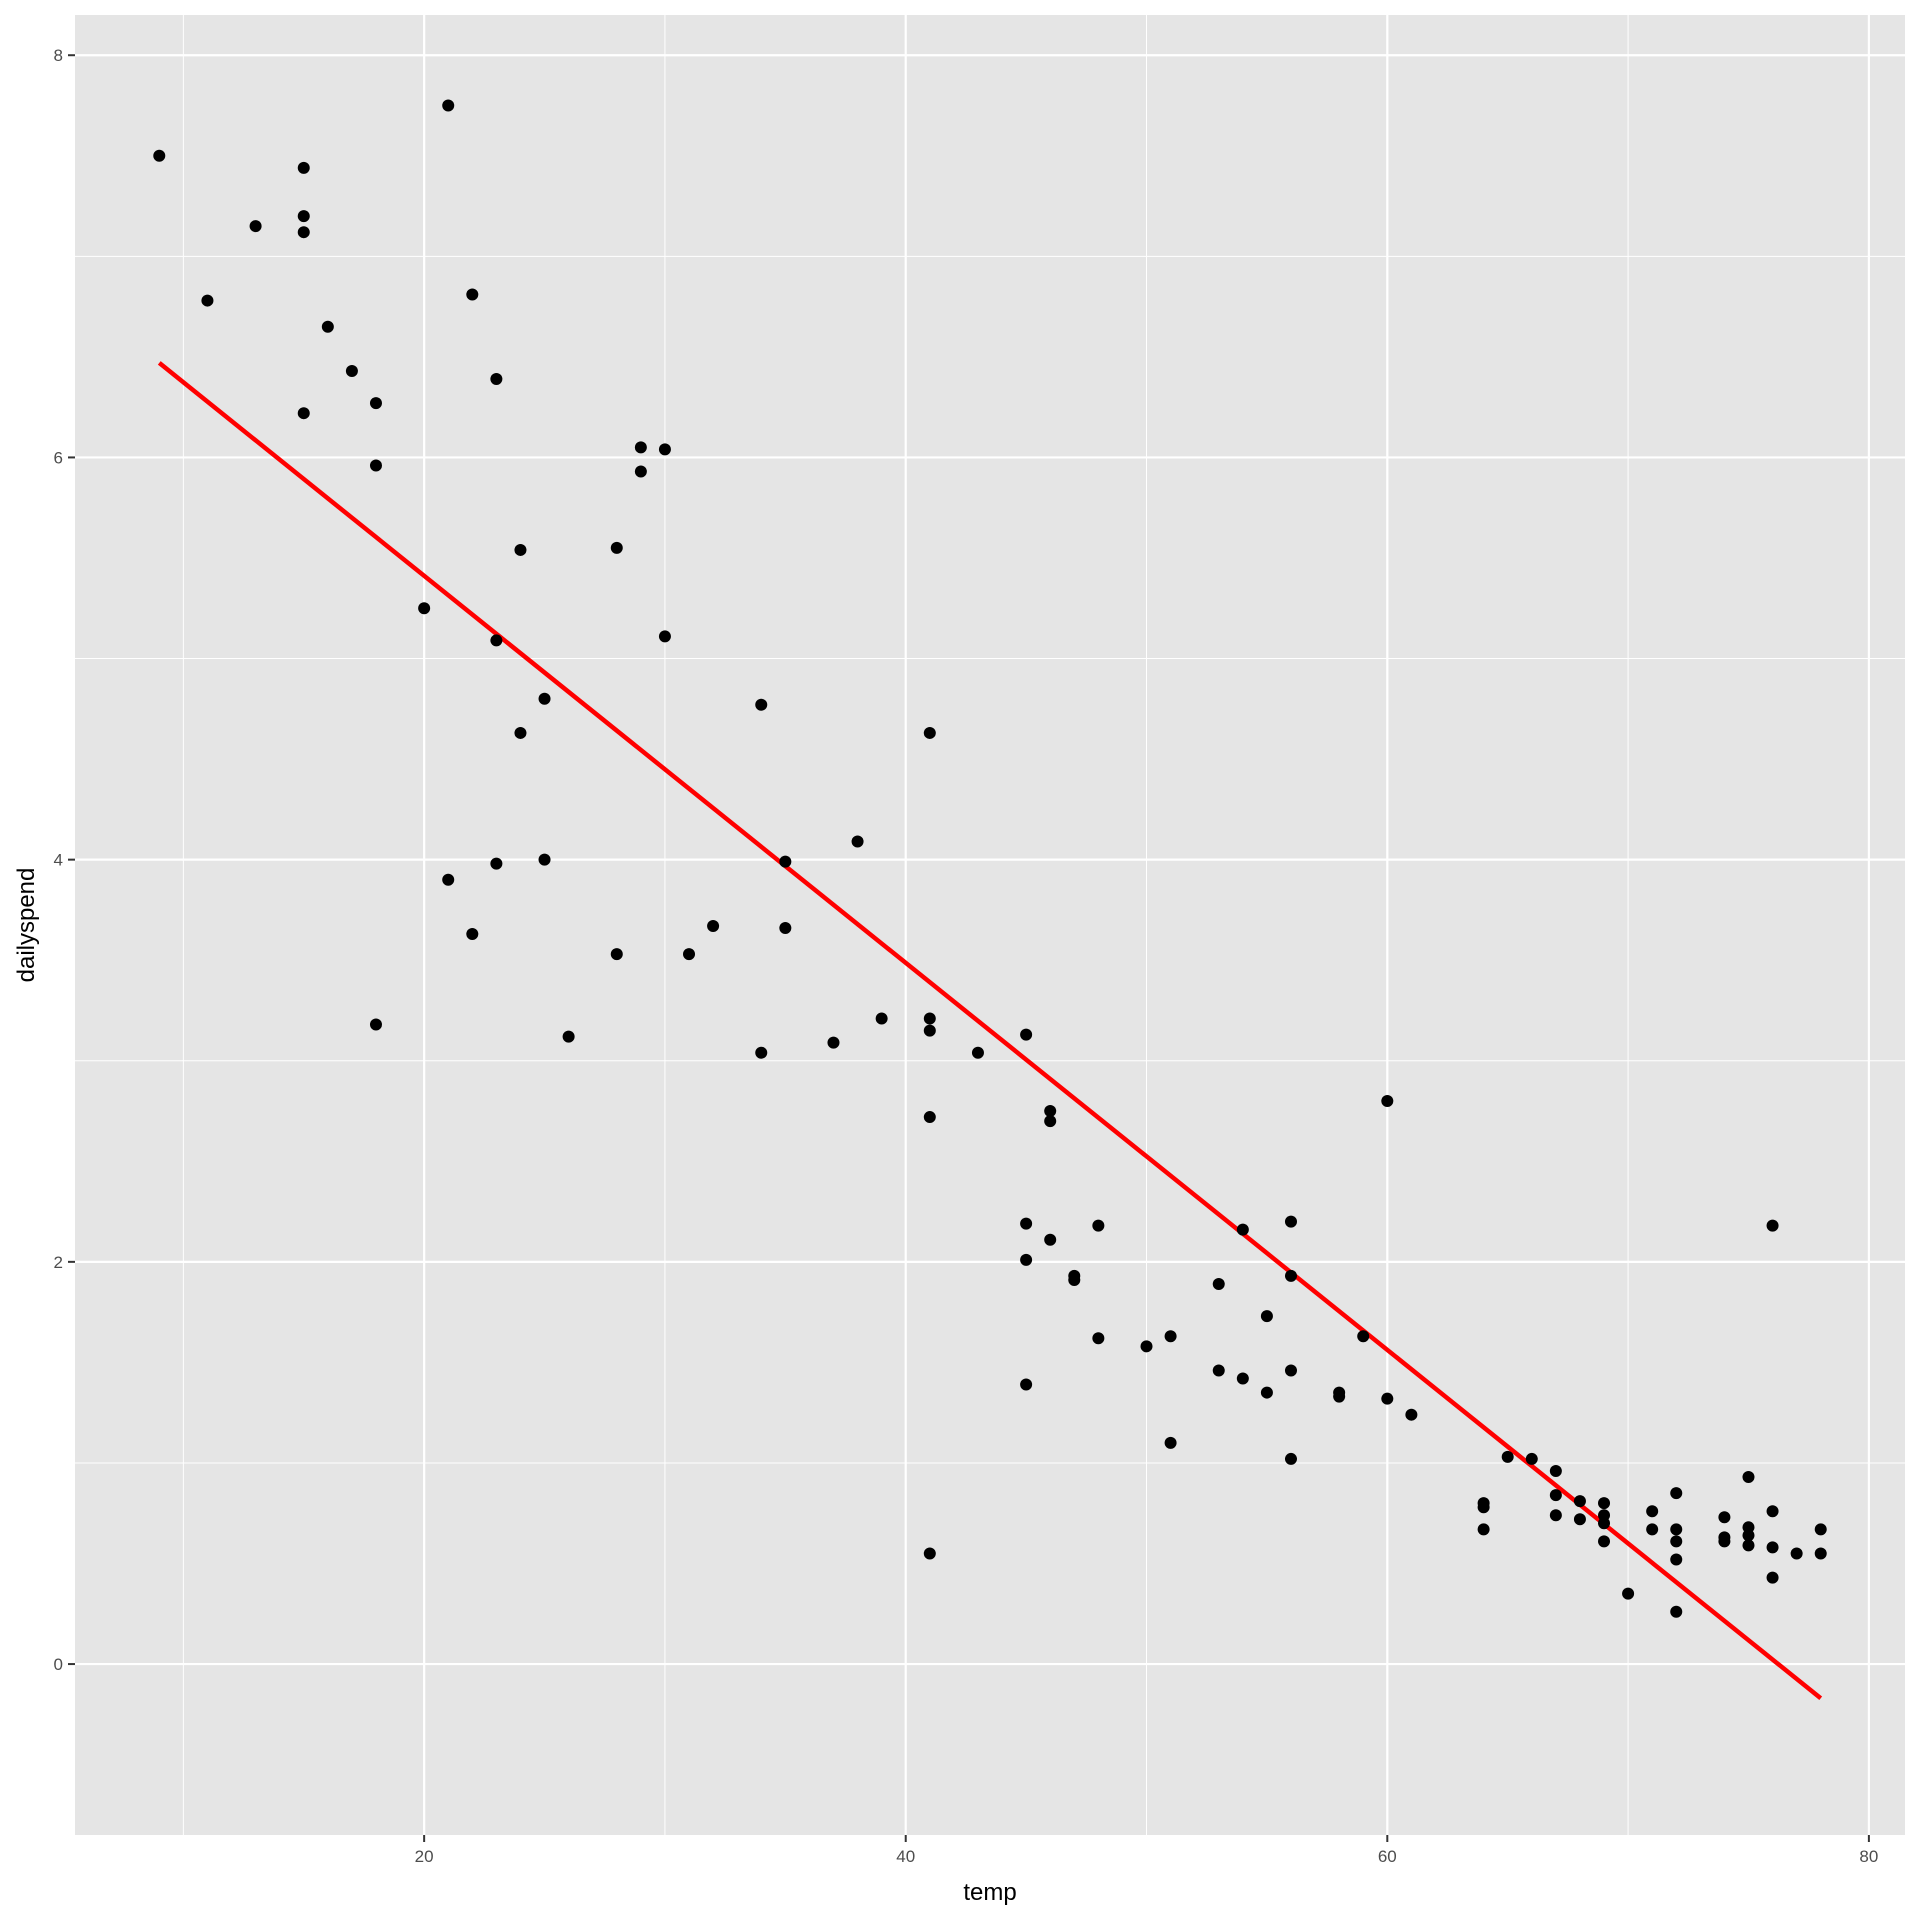 The height and width of the screenshot is (1920, 1920). Describe the element at coordinates (905, 1856) in the screenshot. I see `x-tick-label: 40` at that location.